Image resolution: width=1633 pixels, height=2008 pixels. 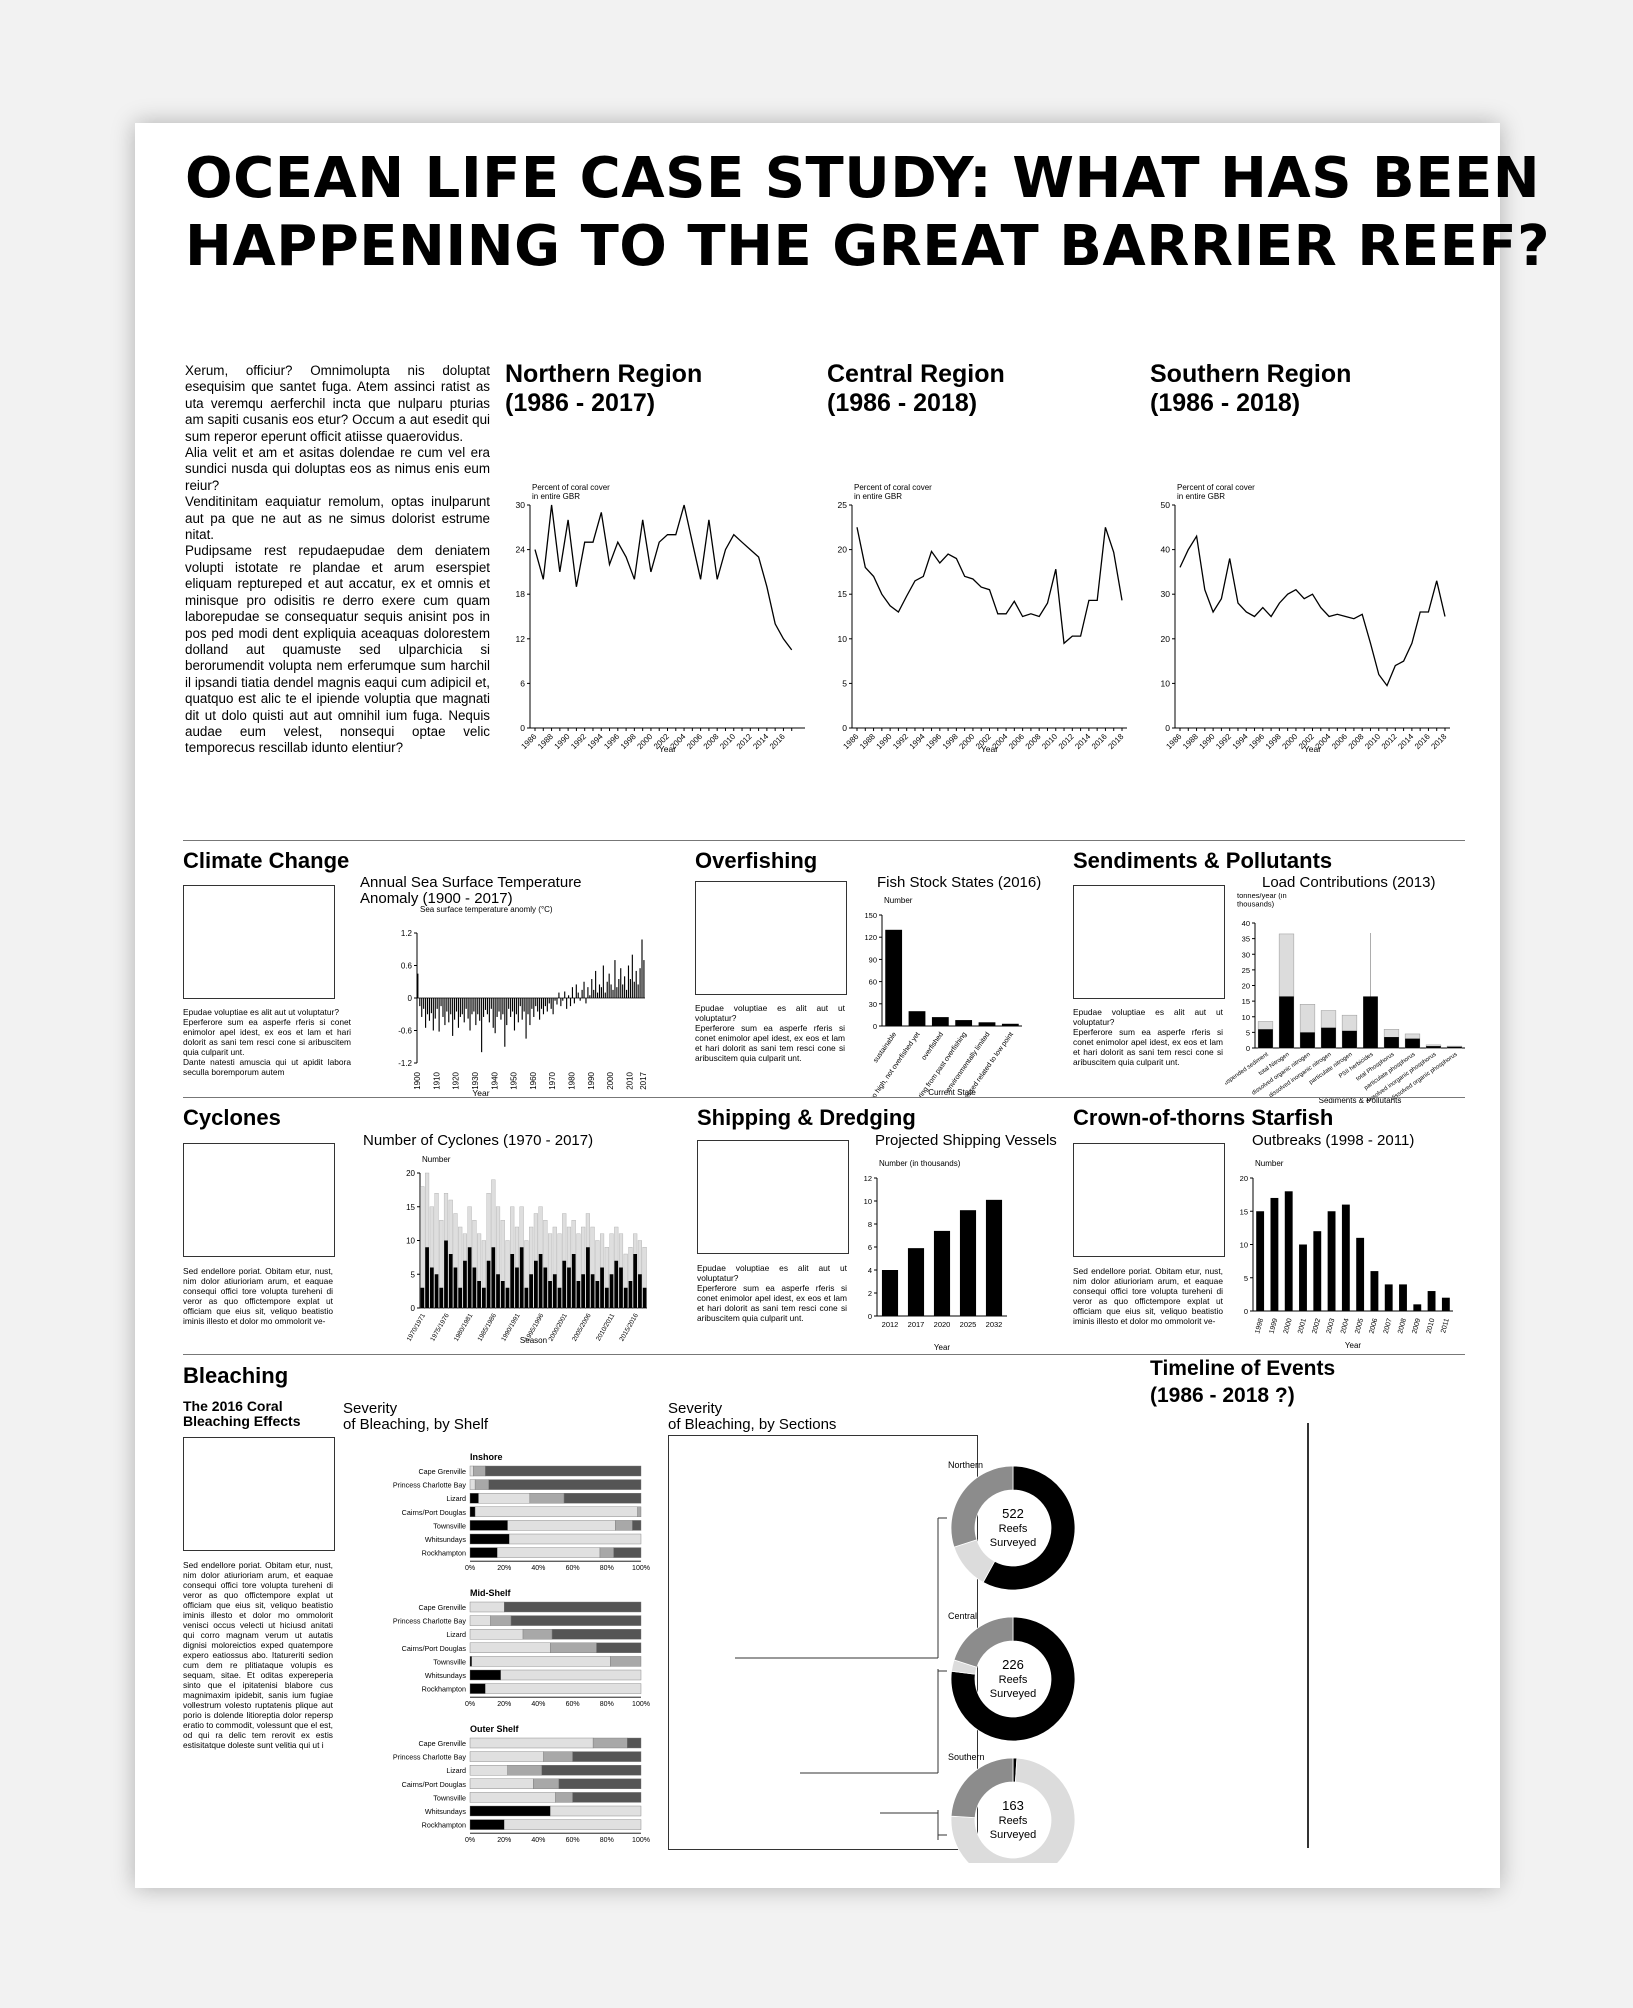 I want to click on section-label: Southern, so click(x=966, y=1757).